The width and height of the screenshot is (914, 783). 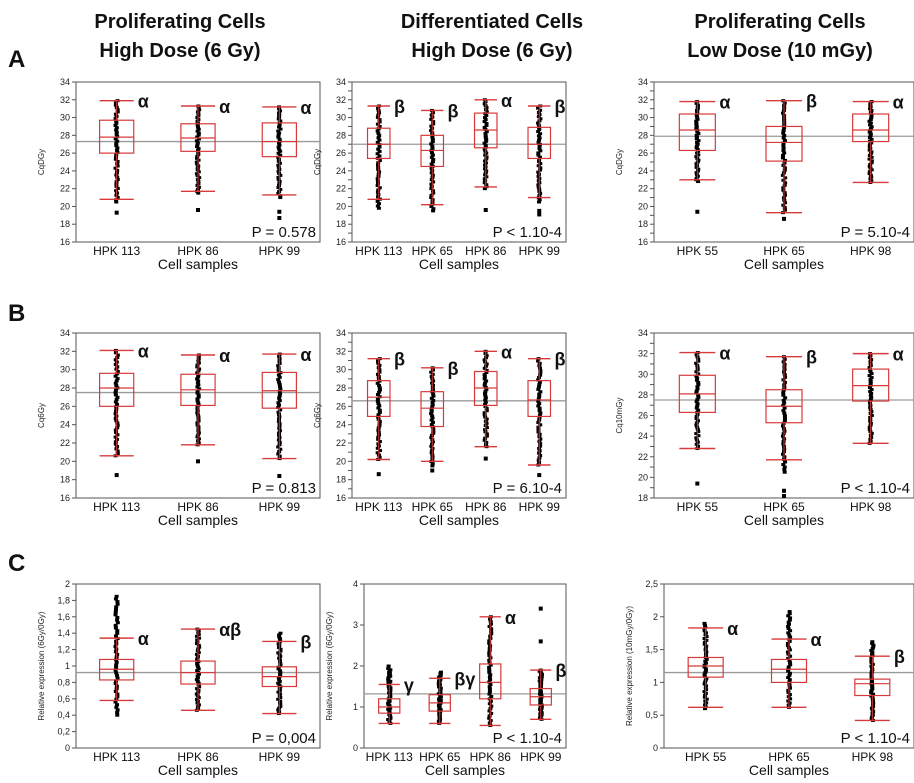 I want to click on x-tick-label: HPK 55, so click(x=698, y=507).